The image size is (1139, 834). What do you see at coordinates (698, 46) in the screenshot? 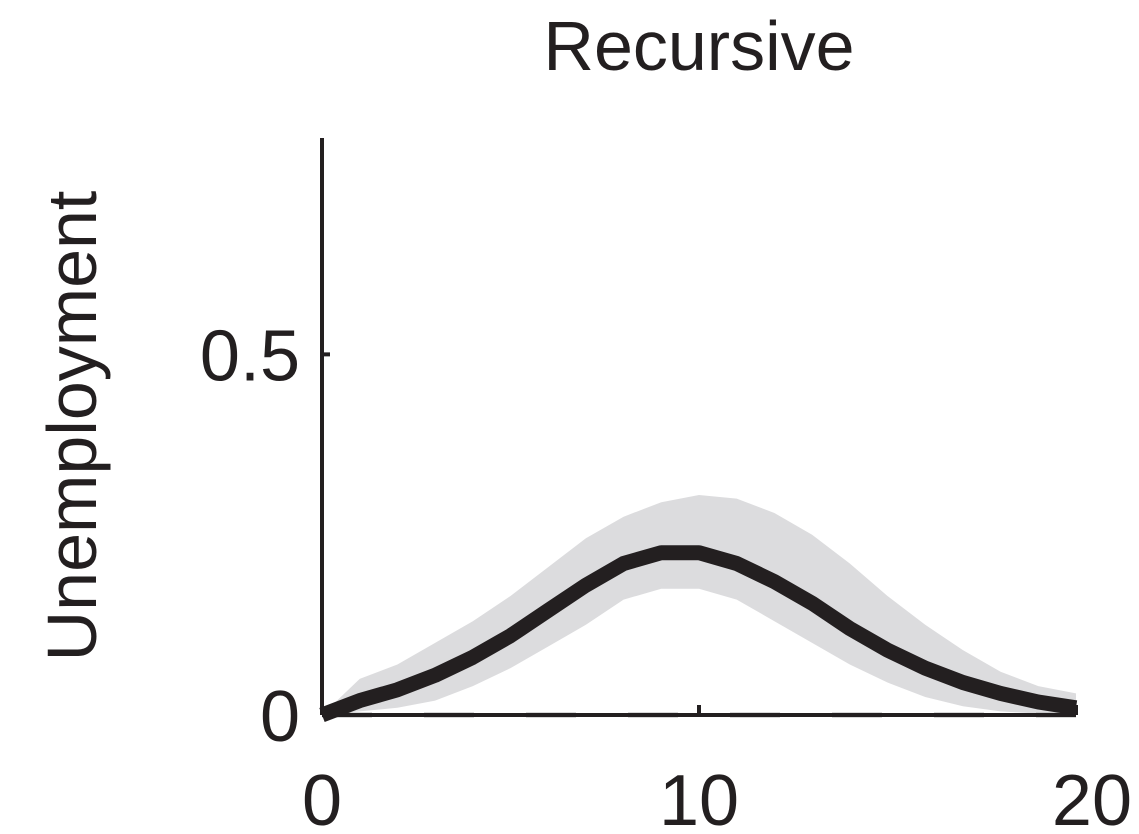
I see `chart-title: Recursive` at bounding box center [698, 46].